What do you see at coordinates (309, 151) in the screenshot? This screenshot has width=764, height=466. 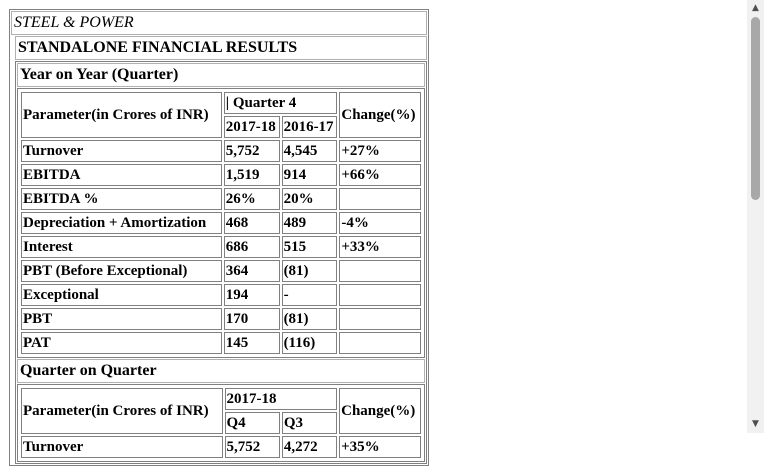 I see `row-value-2: 4,545` at bounding box center [309, 151].